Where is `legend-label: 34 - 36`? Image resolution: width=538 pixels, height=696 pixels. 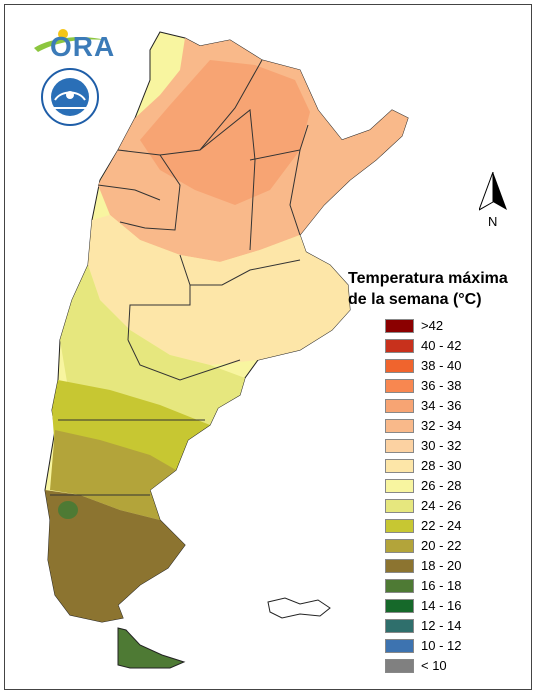 legend-label: 34 - 36 is located at coordinates (441, 405).